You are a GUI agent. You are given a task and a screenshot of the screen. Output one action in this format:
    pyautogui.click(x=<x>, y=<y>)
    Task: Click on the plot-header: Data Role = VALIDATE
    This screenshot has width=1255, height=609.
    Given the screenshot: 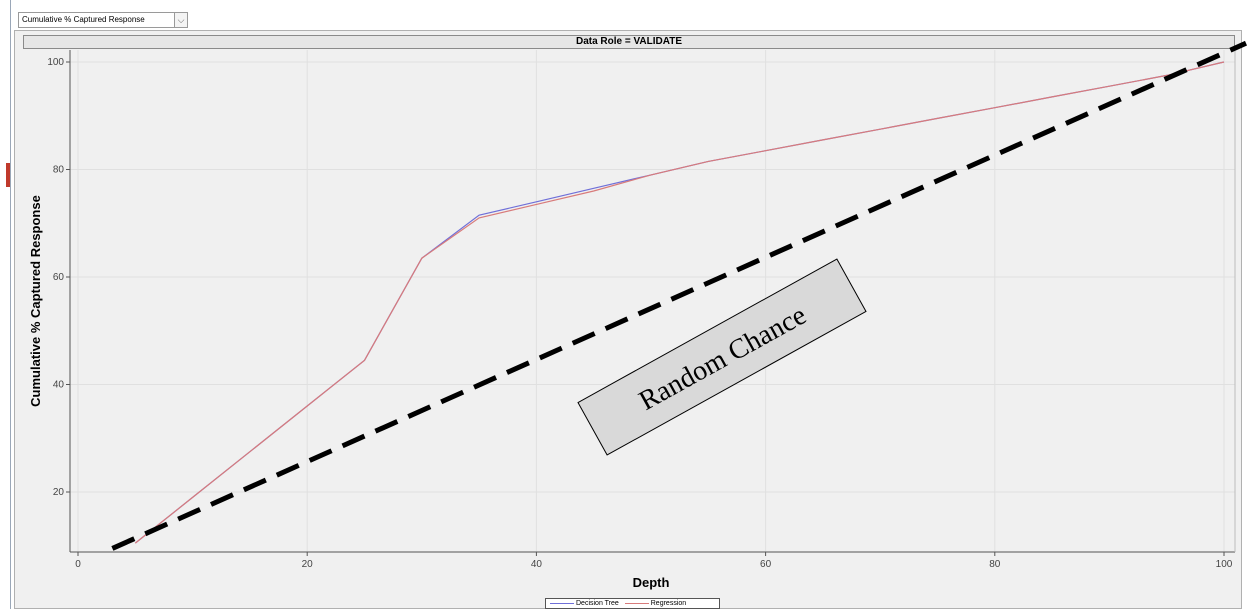 What is the action you would take?
    pyautogui.click(x=629, y=42)
    